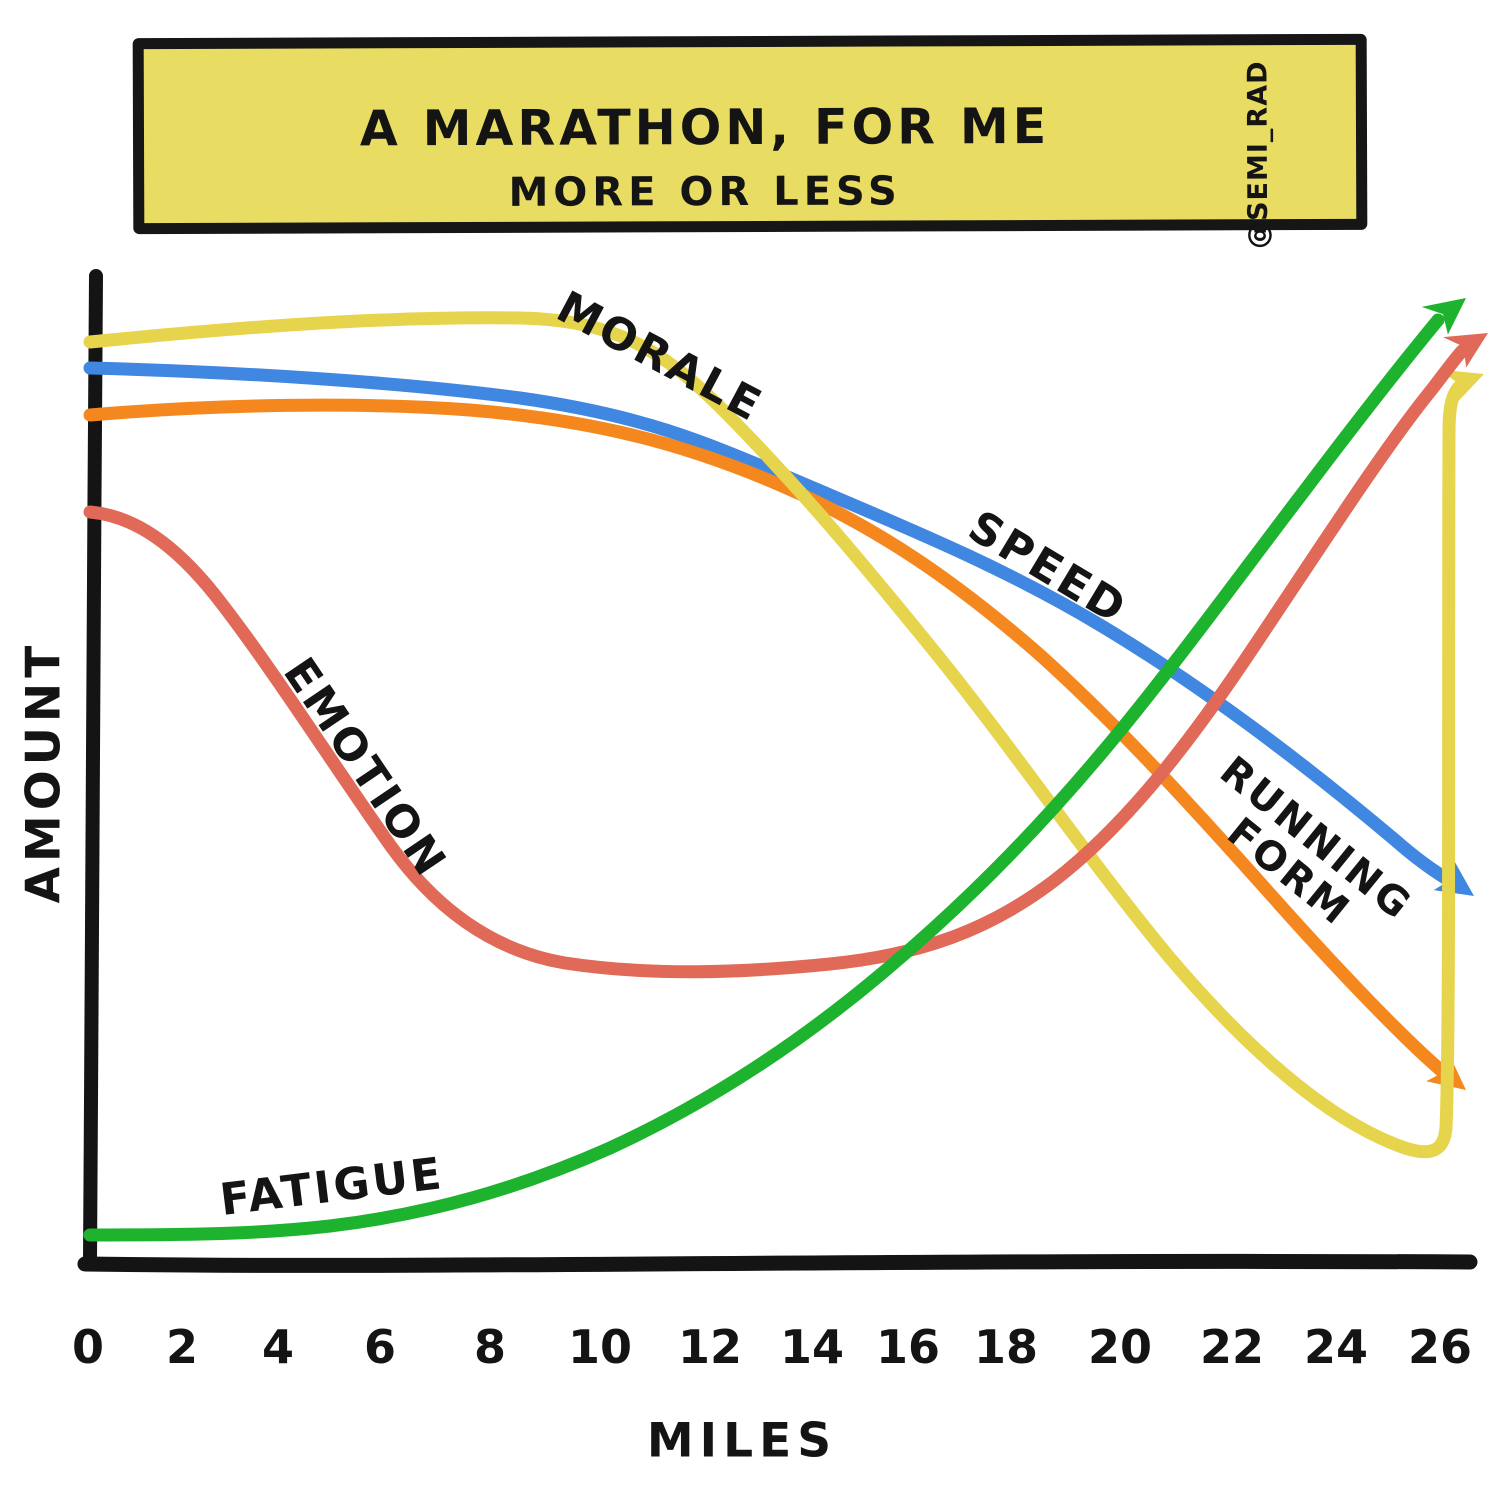 Image resolution: width=1500 pixels, height=1500 pixels. Describe the element at coordinates (1453, 876) in the screenshot. I see `speed-arrowhead` at that location.